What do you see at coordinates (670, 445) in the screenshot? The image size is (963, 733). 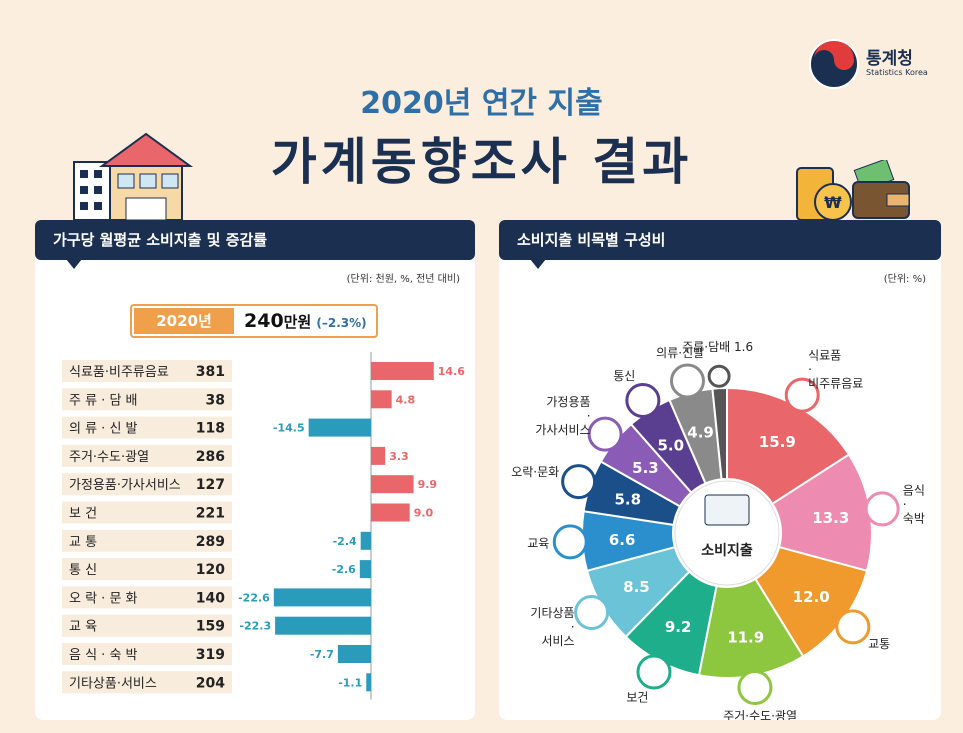 I see `slice-value-label: 5.0` at bounding box center [670, 445].